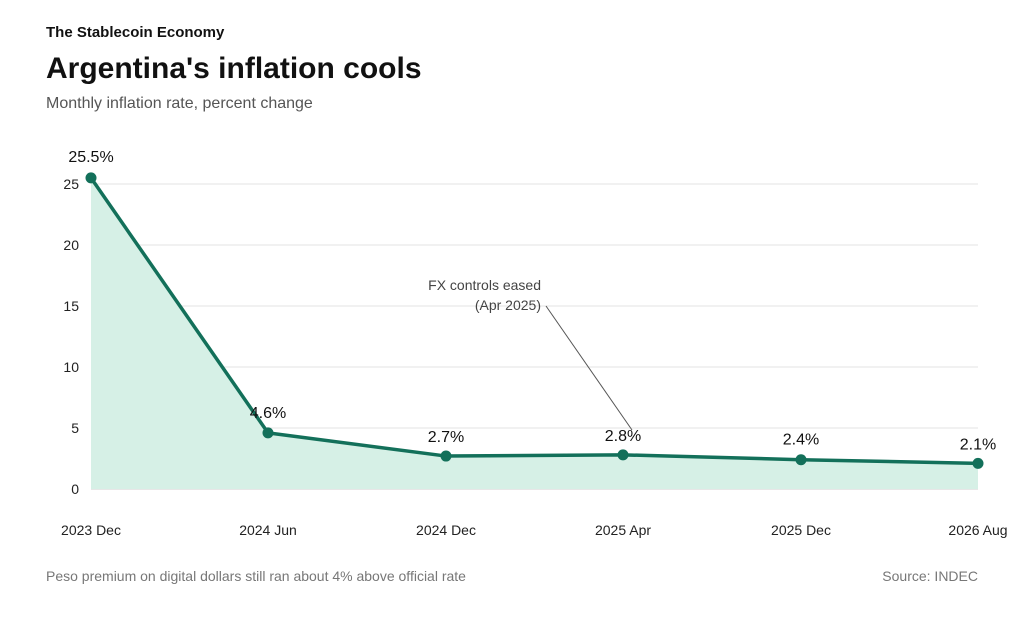 Image resolution: width=1024 pixels, height=637 pixels. Describe the element at coordinates (71, 367) in the screenshot. I see `y-tick-label: 10` at that location.